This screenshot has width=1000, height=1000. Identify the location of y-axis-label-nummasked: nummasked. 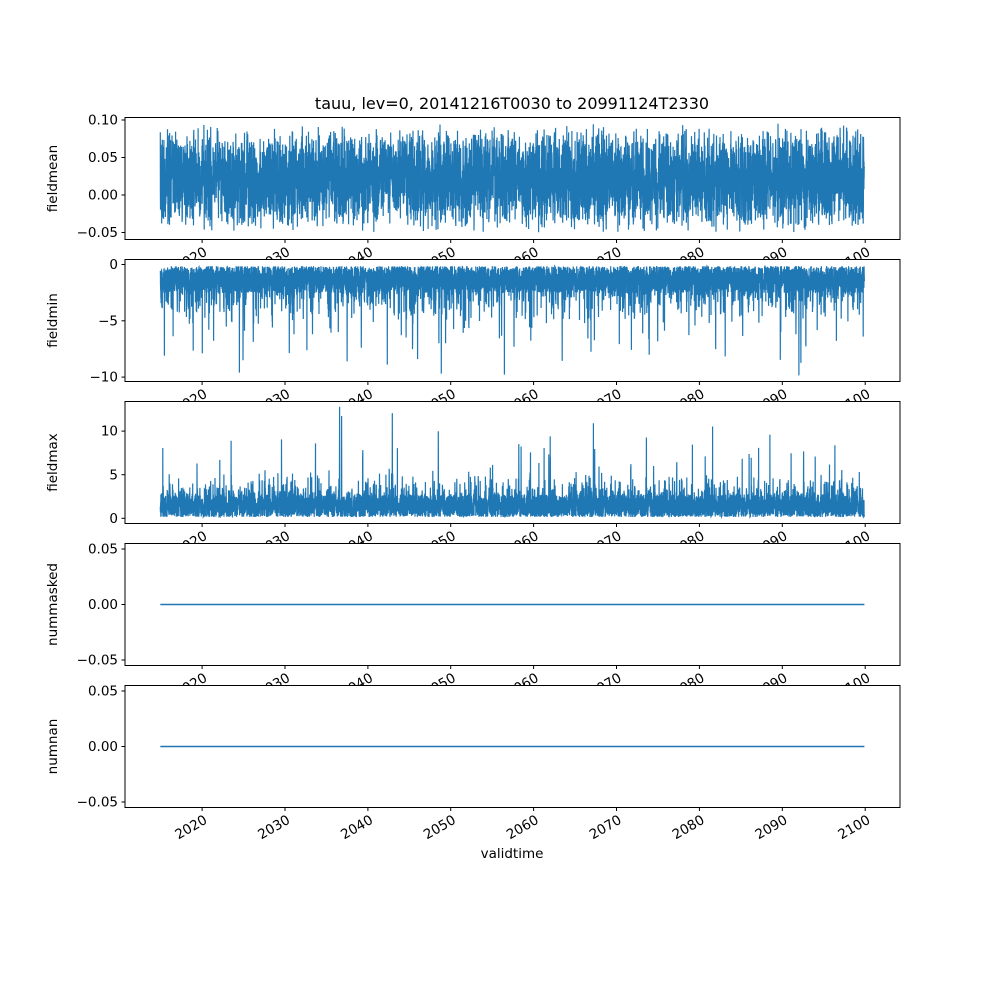
(53, 604).